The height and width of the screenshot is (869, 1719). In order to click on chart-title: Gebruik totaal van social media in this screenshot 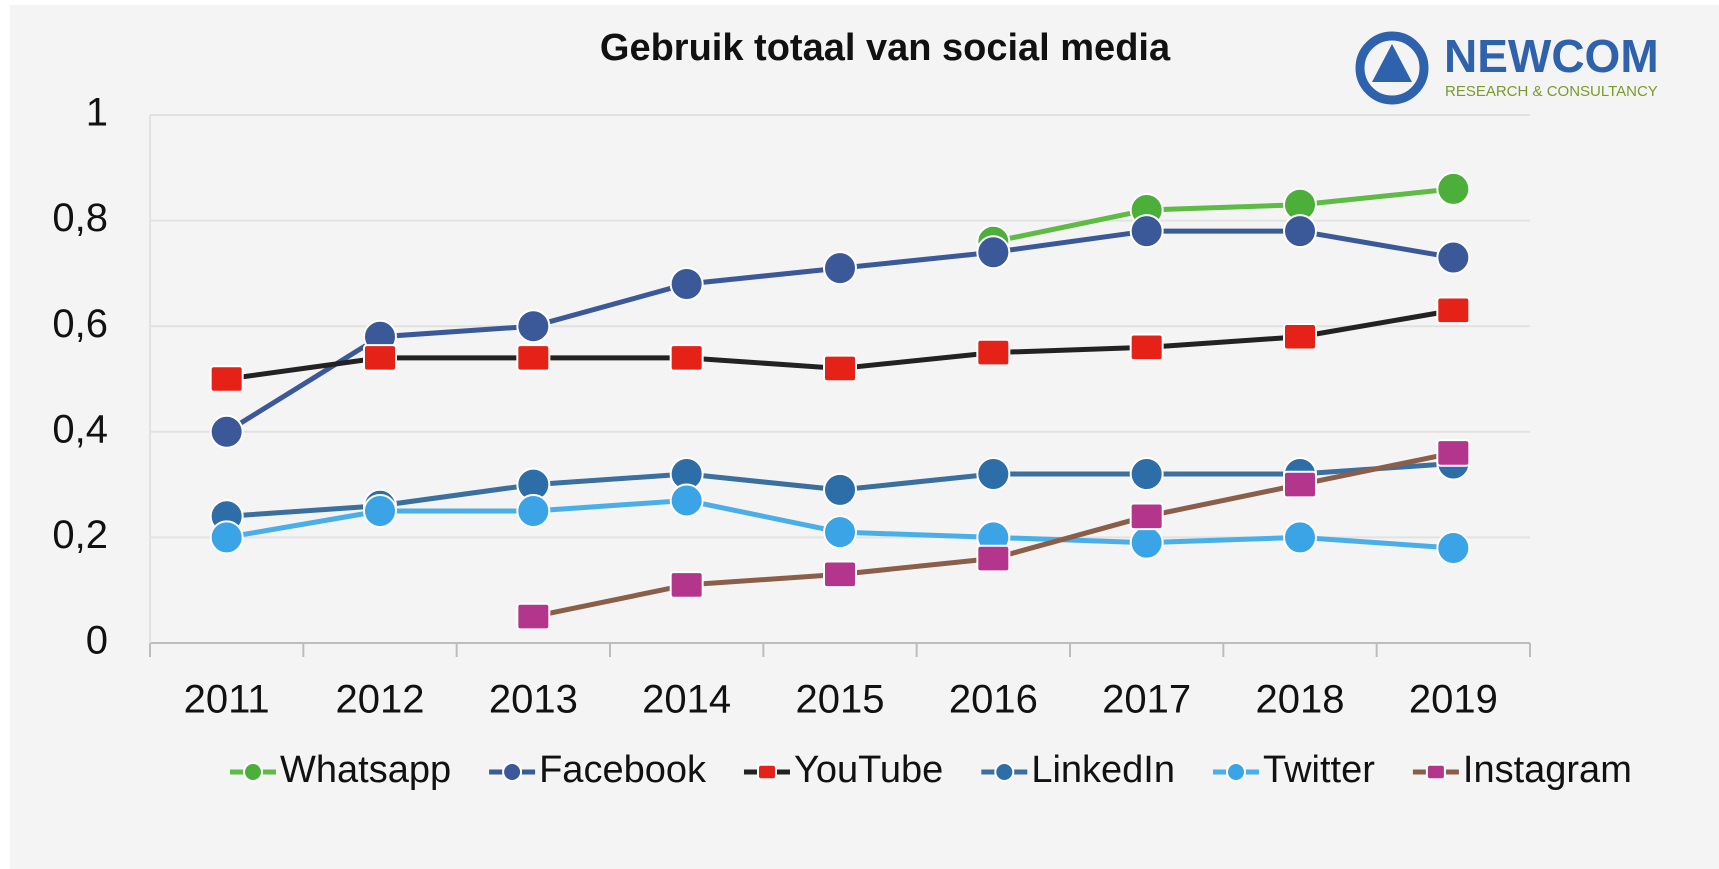, I will do `click(885, 48)`.